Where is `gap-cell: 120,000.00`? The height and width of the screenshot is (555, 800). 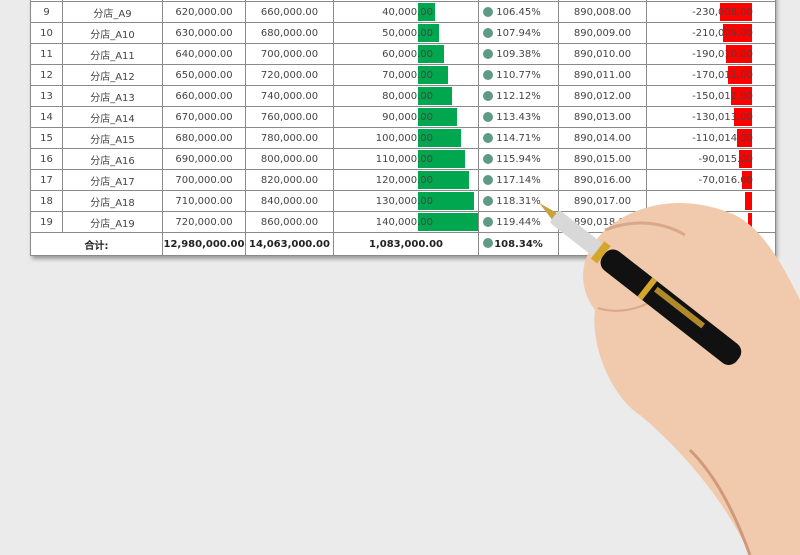 gap-cell: 120,000.00 is located at coordinates (406, 180).